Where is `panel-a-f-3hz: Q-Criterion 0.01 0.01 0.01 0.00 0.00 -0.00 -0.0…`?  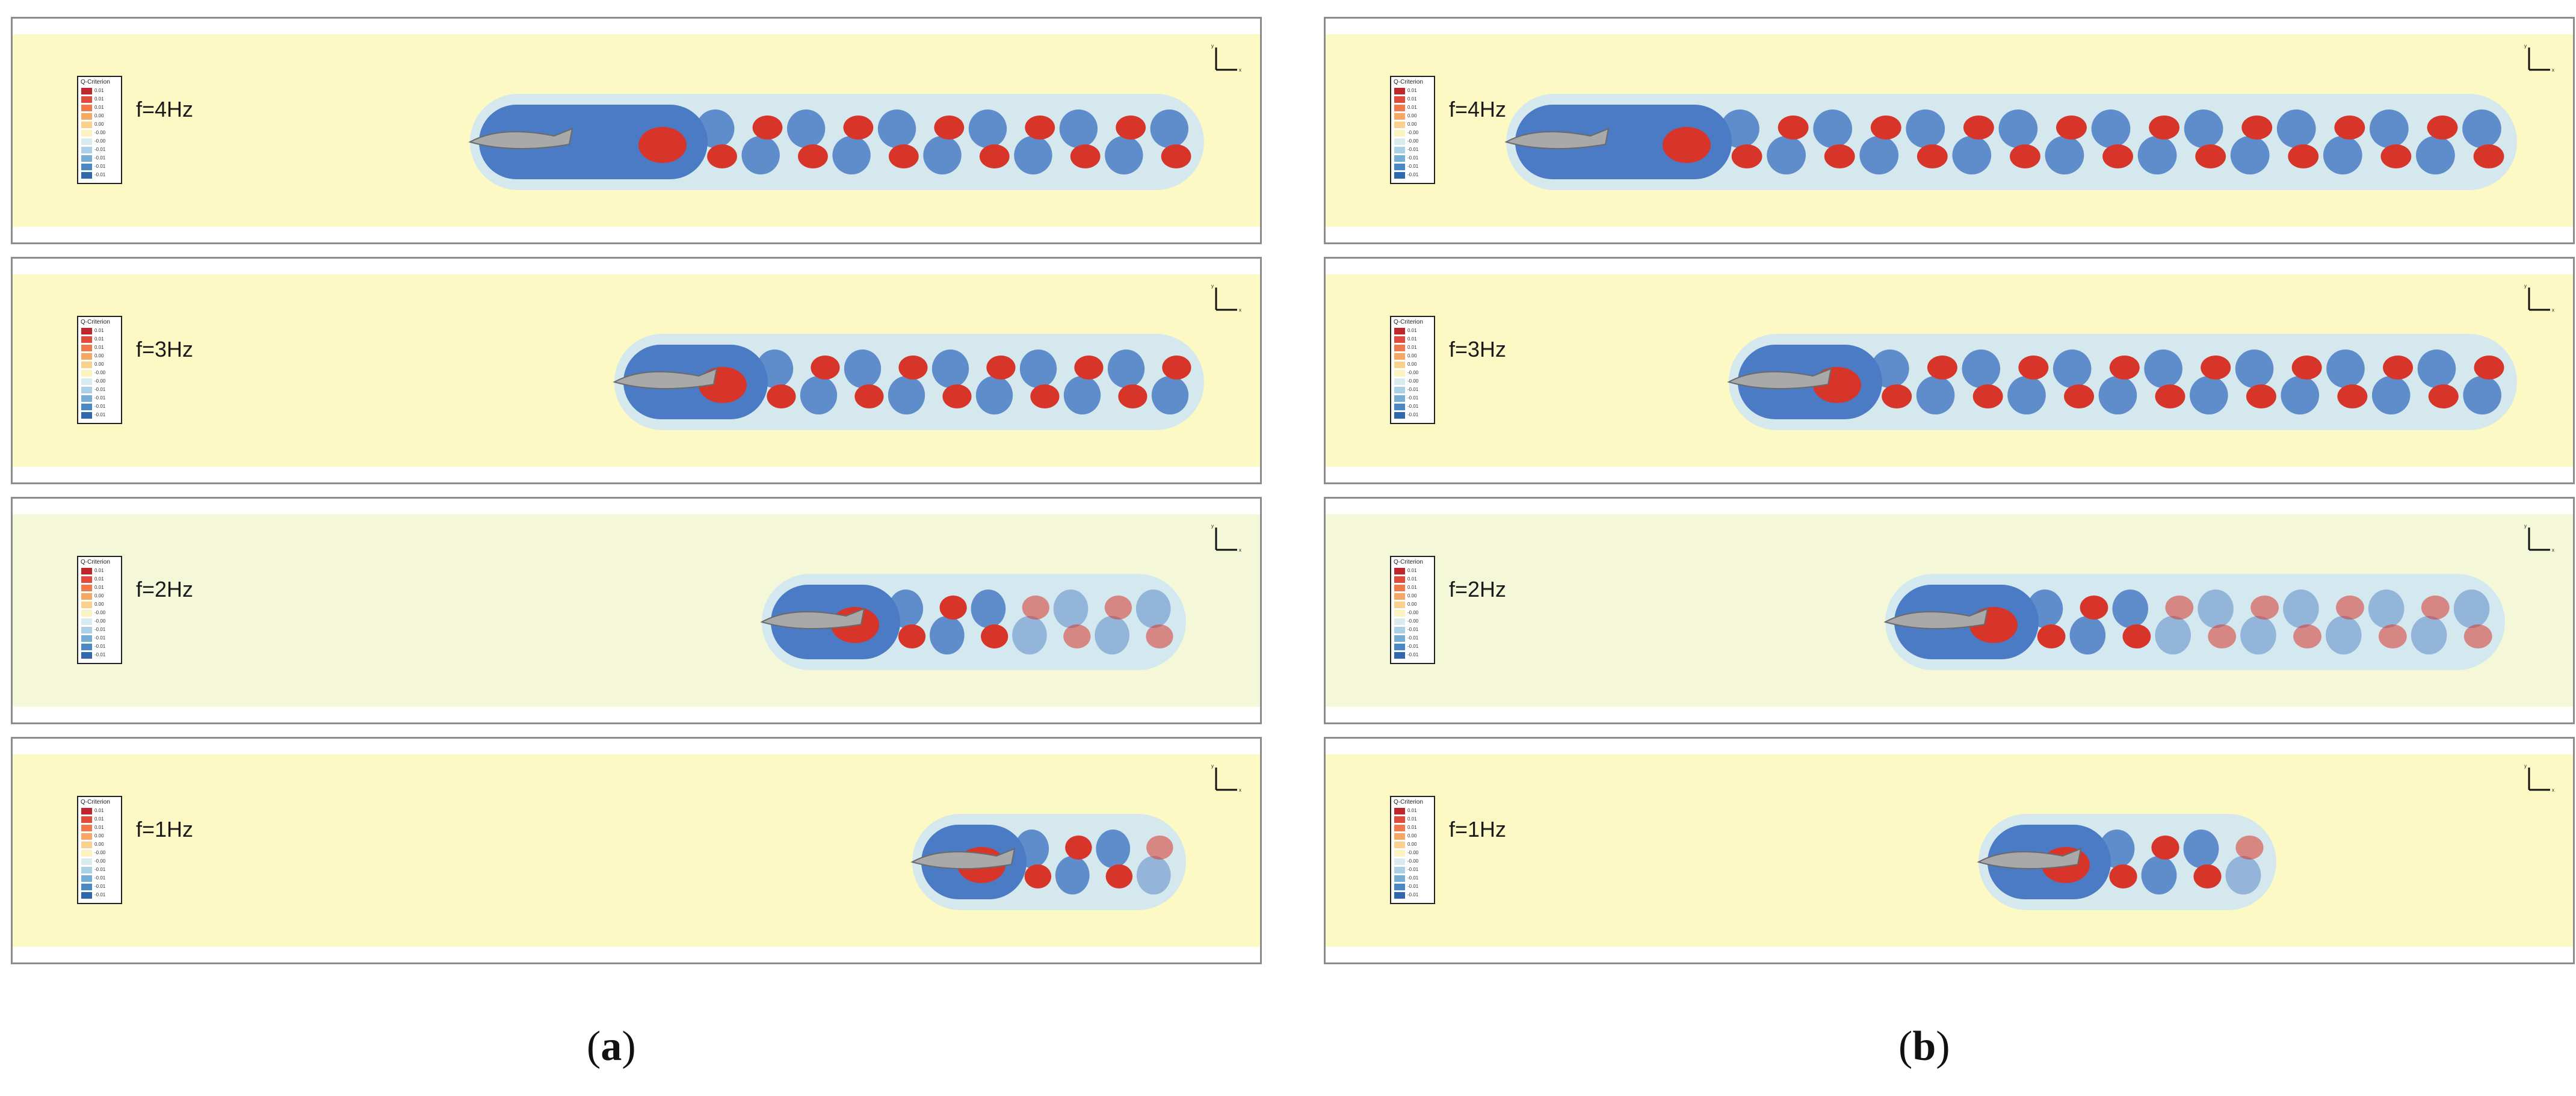
panel-a-f-3hz: Q-Criterion 0.01 0.01 0.01 0.00 0.00 -0.00 -0.0… is located at coordinates (636, 371).